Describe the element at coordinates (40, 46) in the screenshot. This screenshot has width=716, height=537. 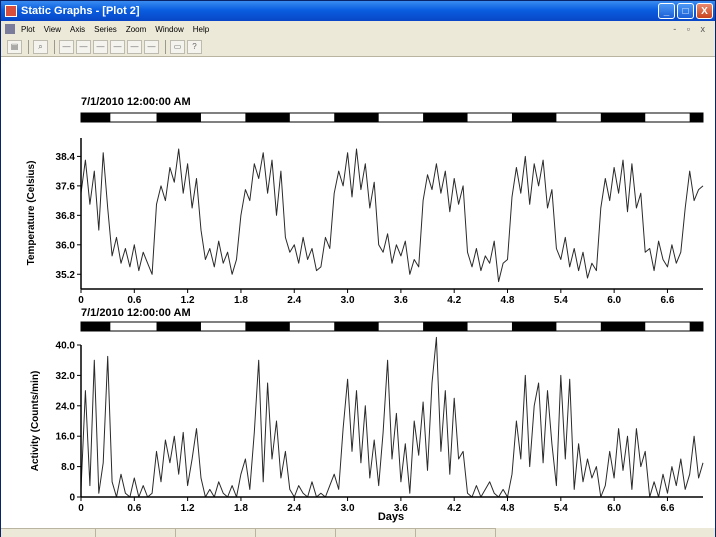
I see `magnifier-icon: ⌕` at that location.